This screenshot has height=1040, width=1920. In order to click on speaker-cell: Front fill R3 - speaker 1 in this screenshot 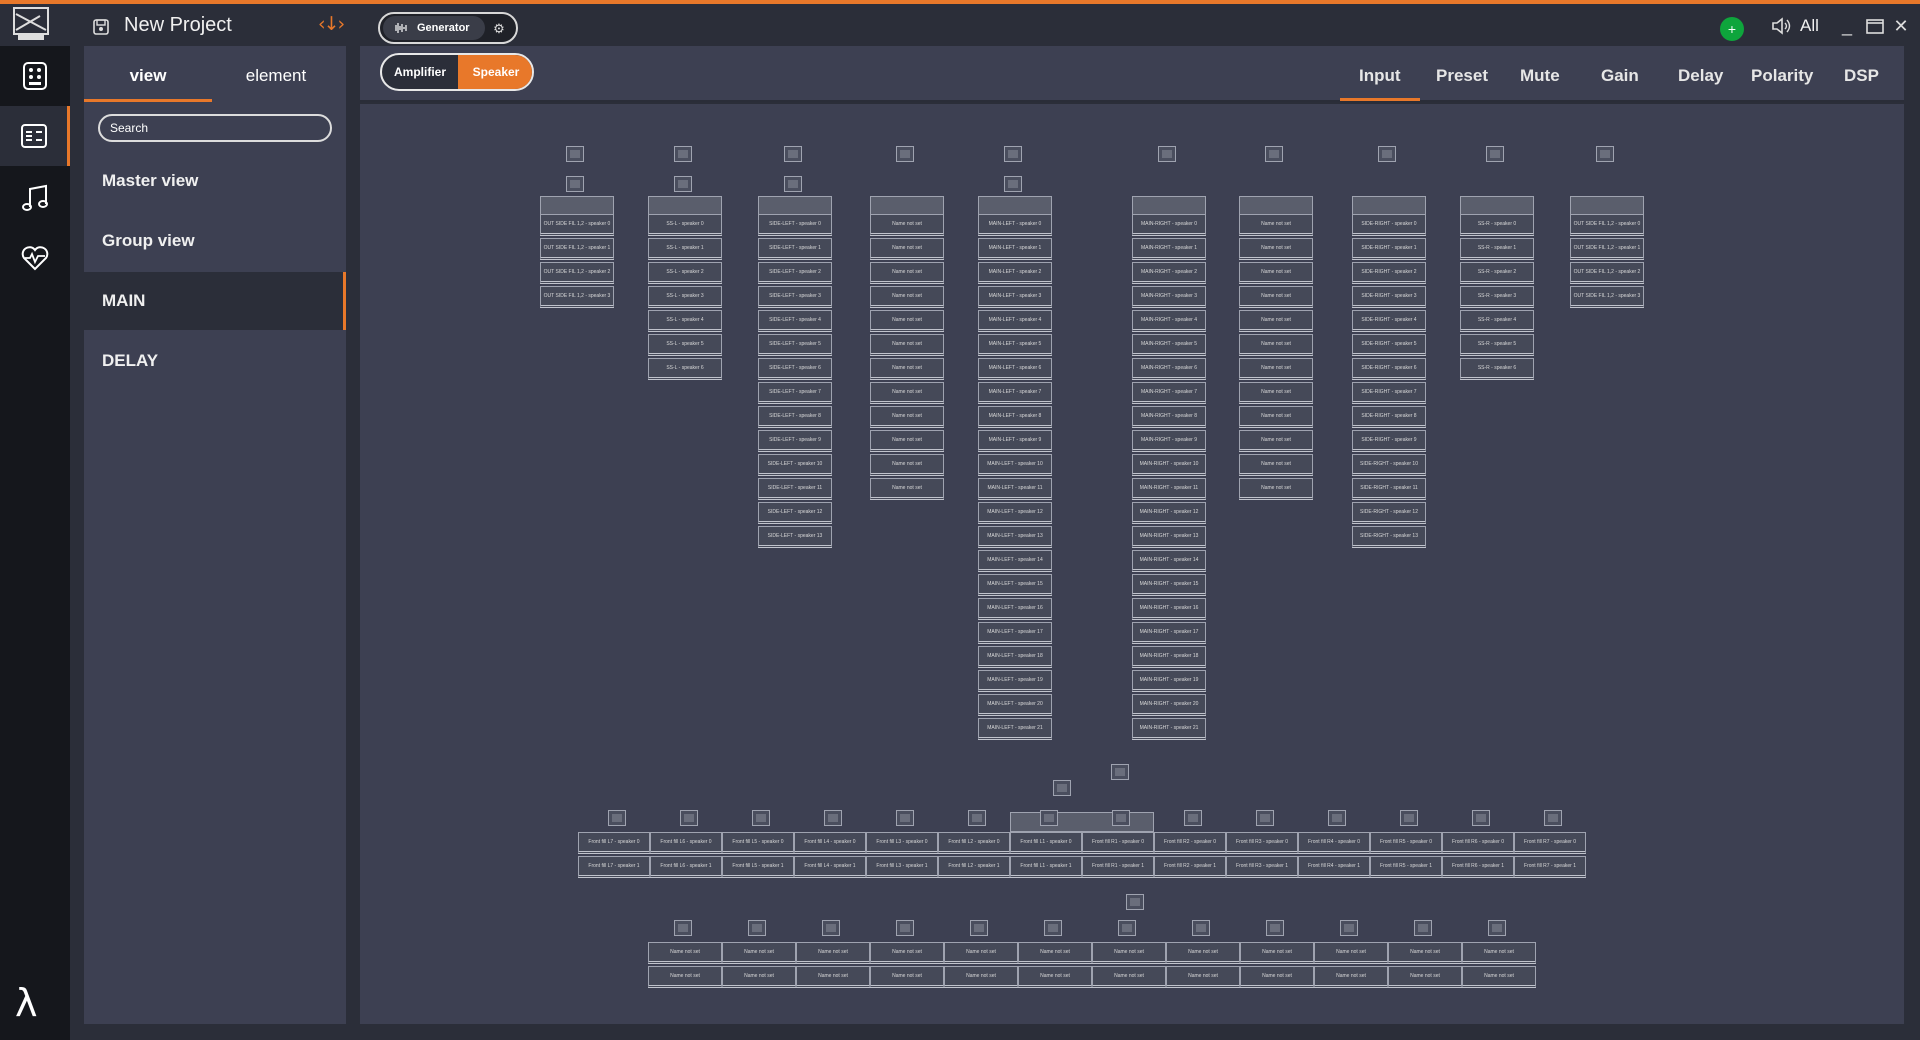, I will do `click(1262, 867)`.